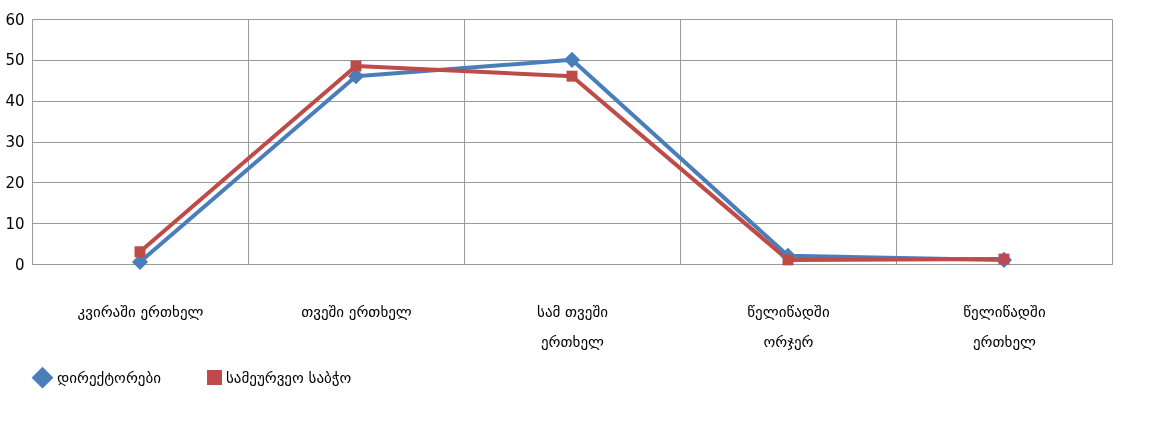  I want to click on legend-label: დირექტორები, so click(109, 377).